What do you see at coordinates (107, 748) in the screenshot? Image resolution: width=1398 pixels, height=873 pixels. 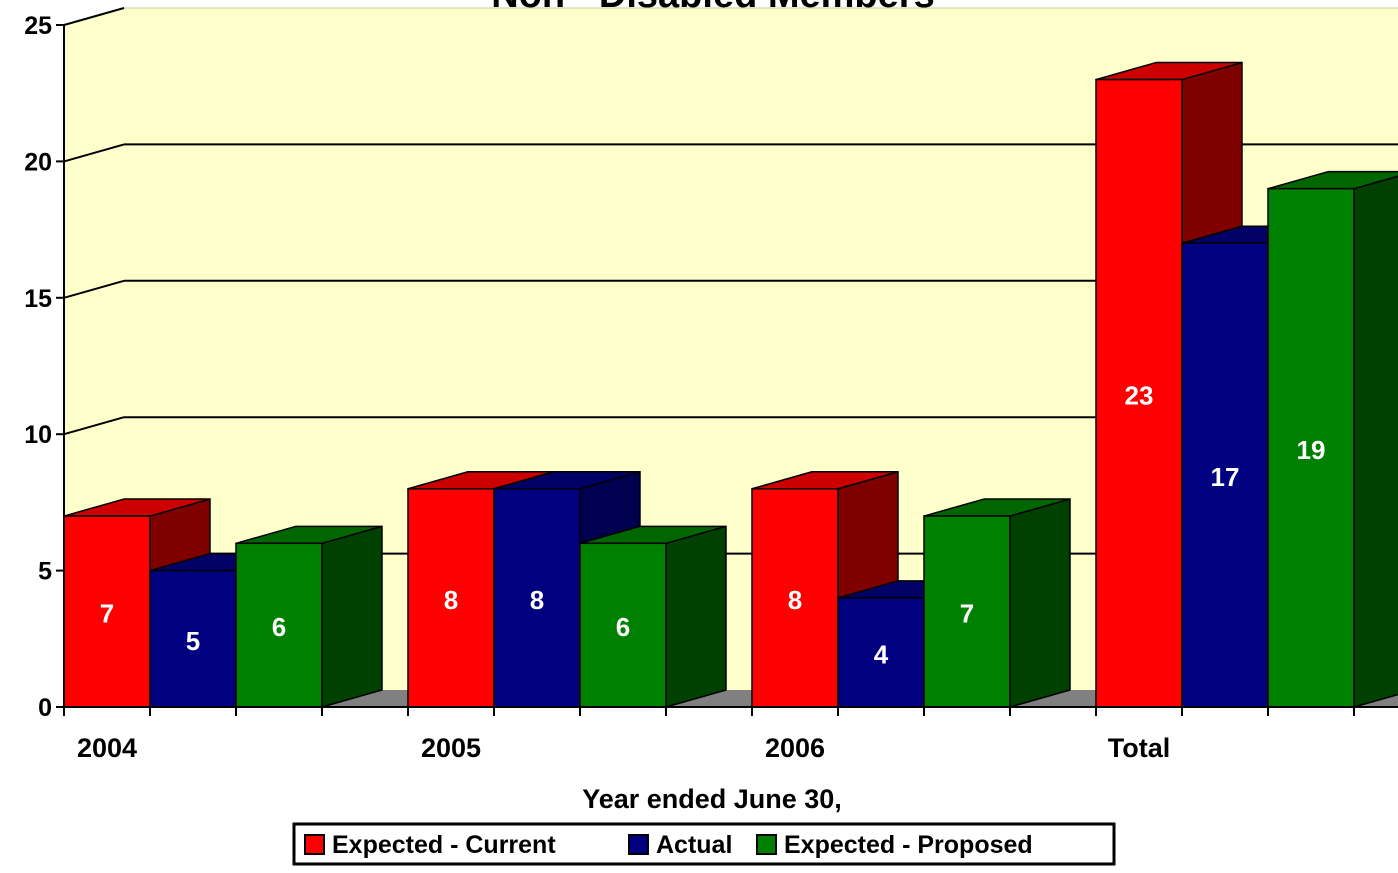 I see `x-tick-label: 2004` at bounding box center [107, 748].